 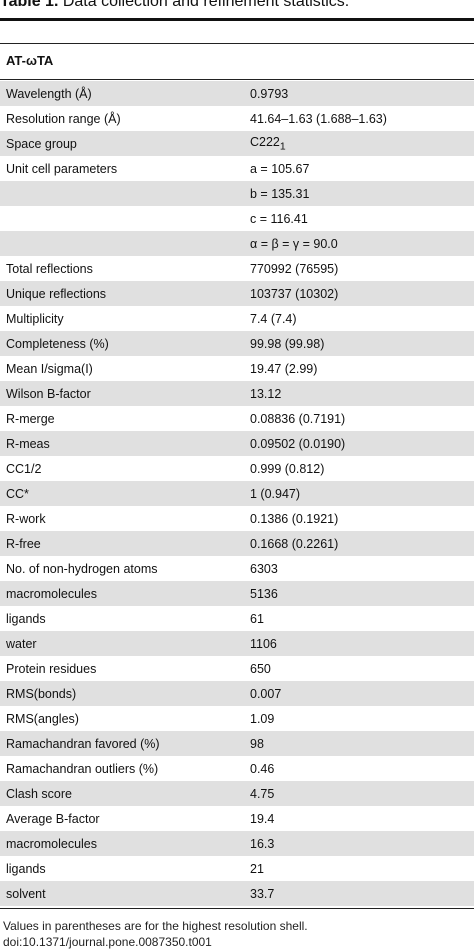 I want to click on row-value: a = 105.67, so click(x=358, y=168).